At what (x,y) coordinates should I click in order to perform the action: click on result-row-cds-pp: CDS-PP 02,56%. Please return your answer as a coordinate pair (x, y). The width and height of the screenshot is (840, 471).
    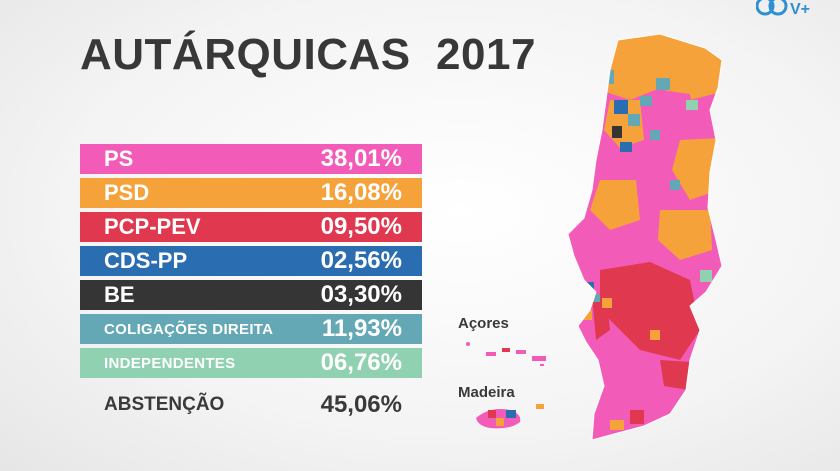
    Looking at the image, I should click on (251, 261).